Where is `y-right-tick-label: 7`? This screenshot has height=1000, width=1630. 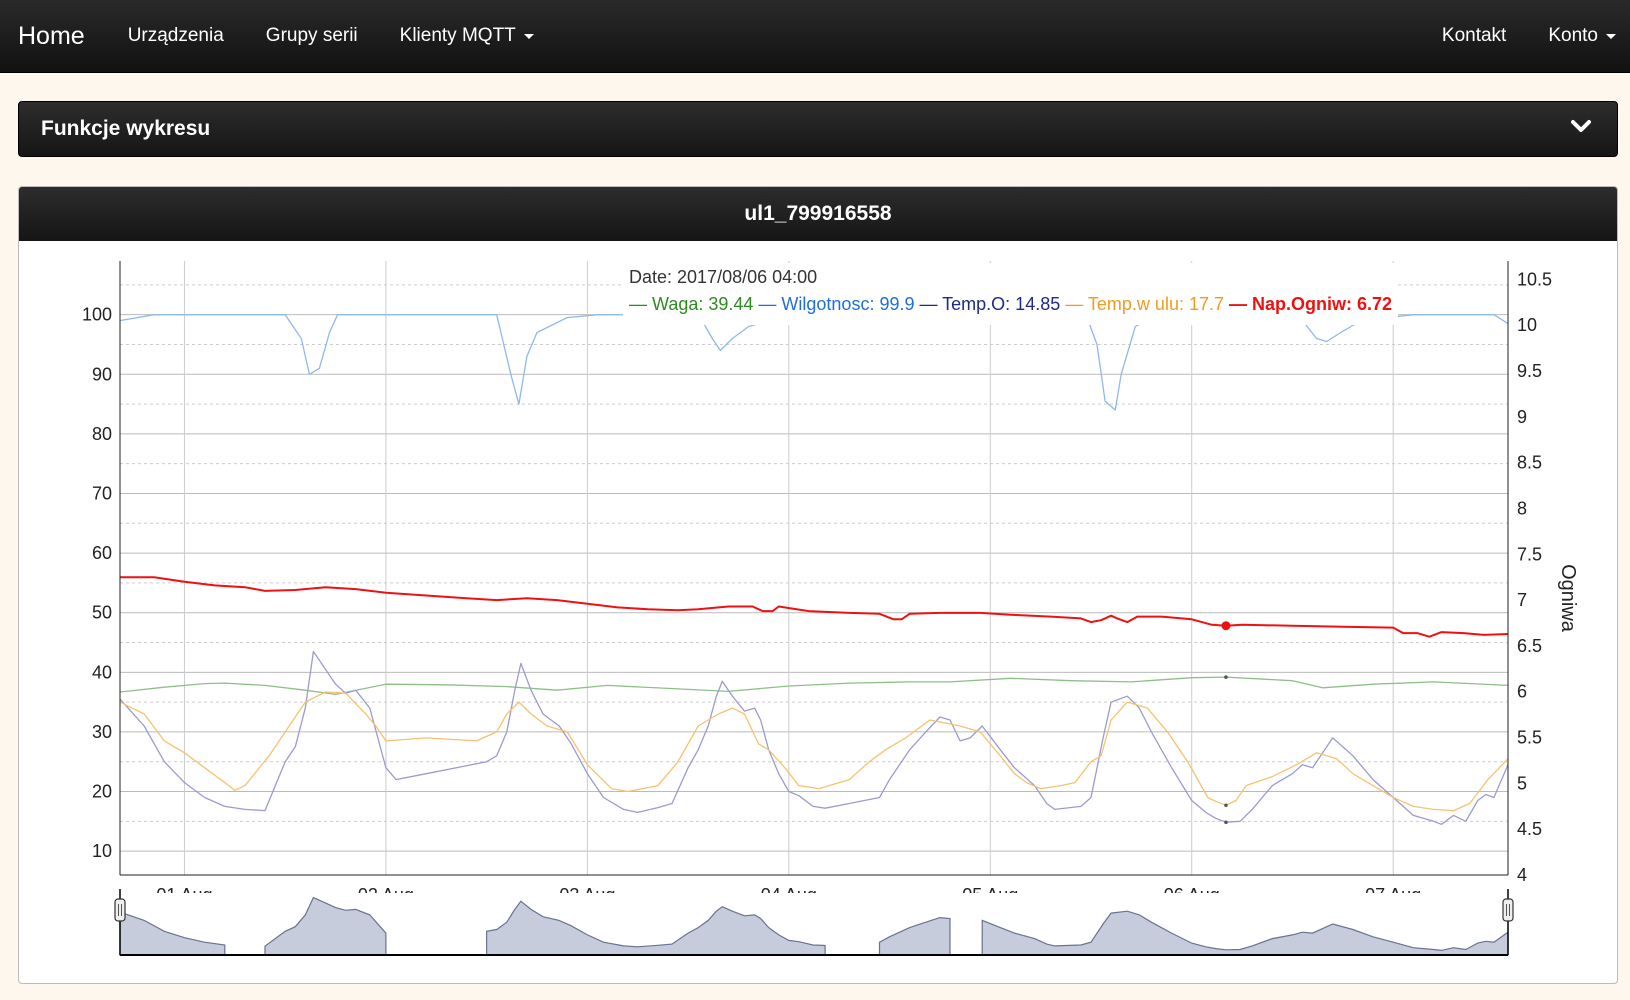 y-right-tick-label: 7 is located at coordinates (1522, 600).